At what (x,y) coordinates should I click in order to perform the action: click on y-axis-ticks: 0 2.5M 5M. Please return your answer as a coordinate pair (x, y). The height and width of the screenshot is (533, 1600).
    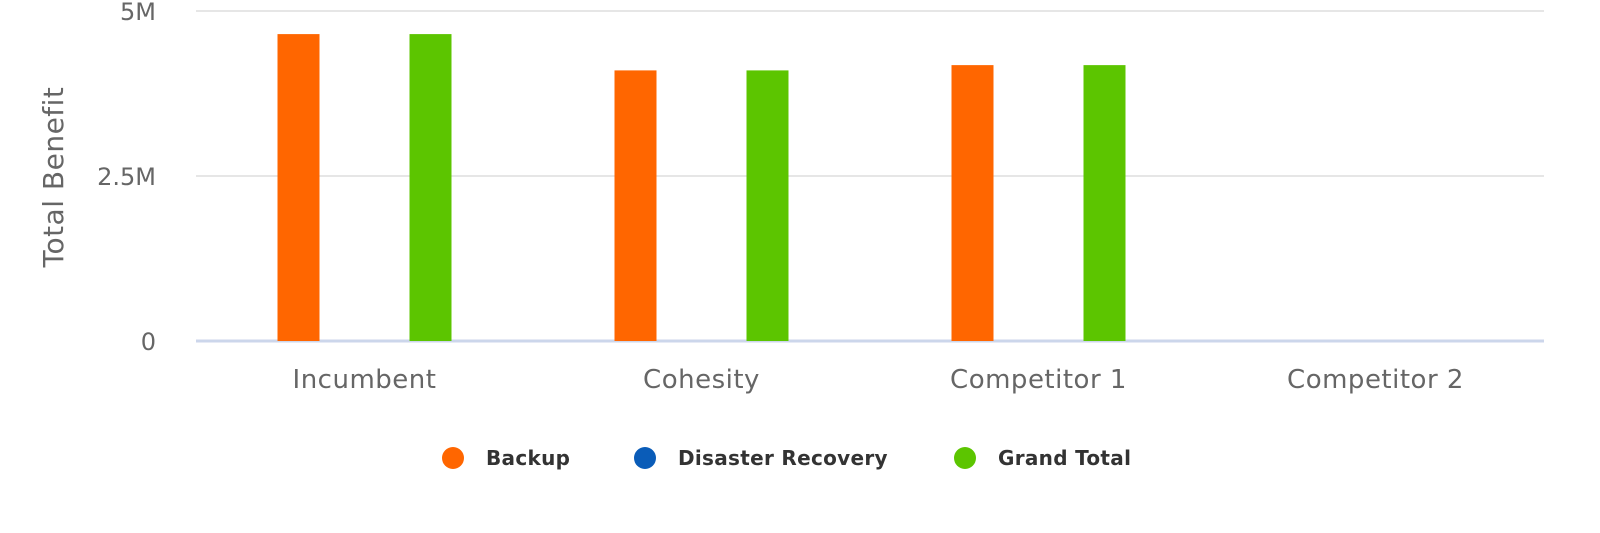
    Looking at the image, I should click on (126, 178).